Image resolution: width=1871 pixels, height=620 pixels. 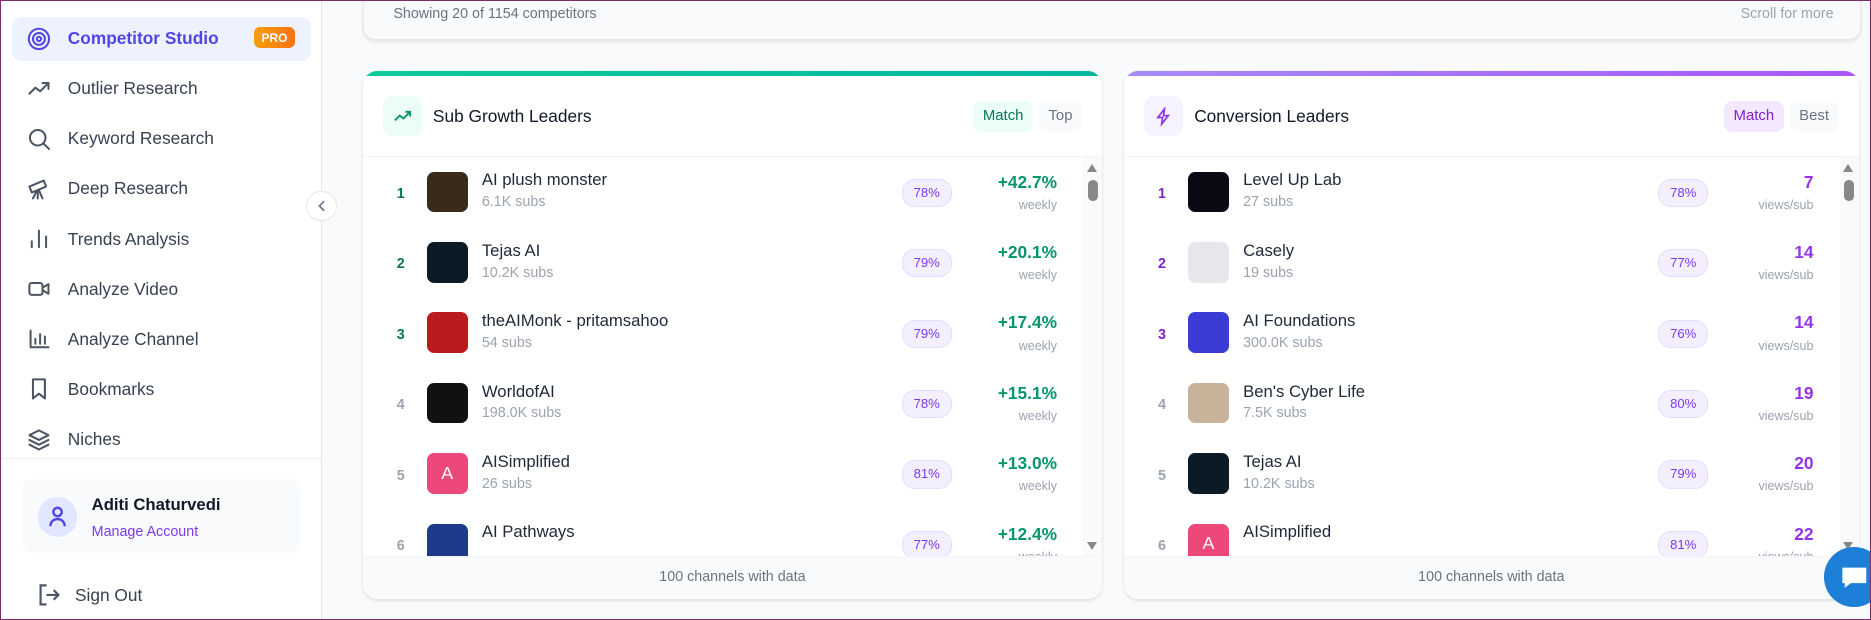 I want to click on sidebar-item-competitor-studio: Competitor Studio PRO, so click(x=161, y=38).